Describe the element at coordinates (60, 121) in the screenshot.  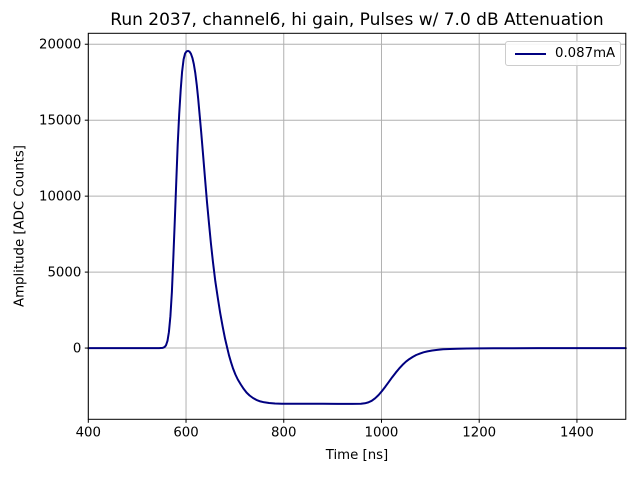
I see `y-tick-label-15000: 15000` at that location.